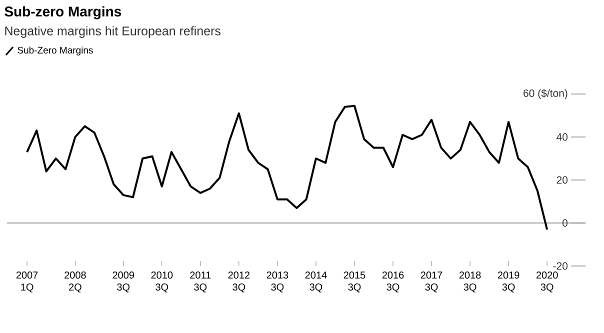 This screenshot has width=604, height=333. Describe the element at coordinates (431, 282) in the screenshot. I see `x-tick-label: 2017 3Q` at that location.